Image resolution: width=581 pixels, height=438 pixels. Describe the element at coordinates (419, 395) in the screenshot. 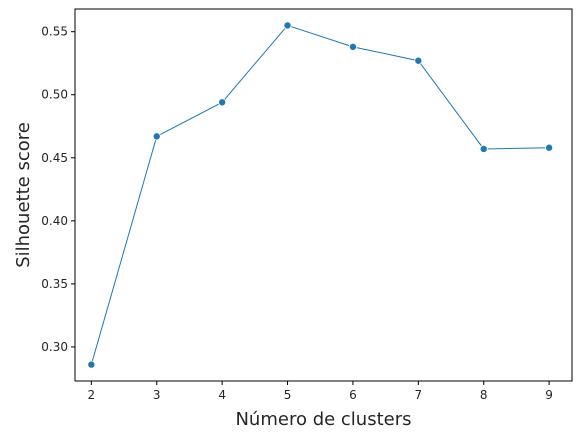

I see `x-tick-label: 7` at that location.